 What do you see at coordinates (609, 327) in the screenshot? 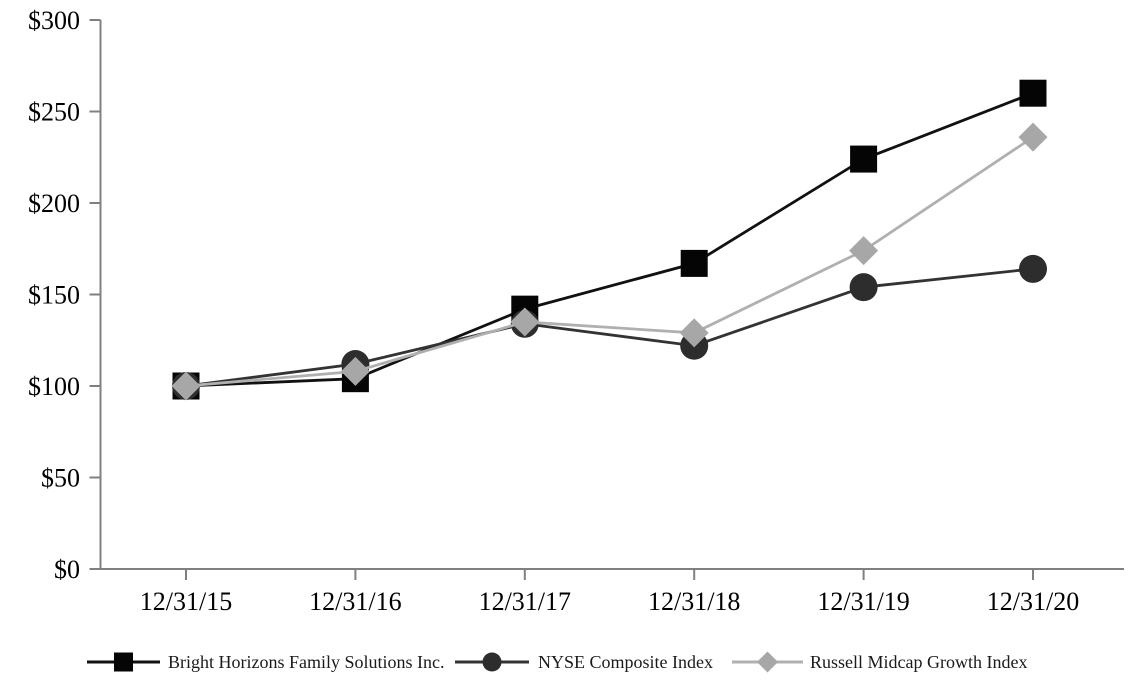
I see `series-line-circle` at bounding box center [609, 327].